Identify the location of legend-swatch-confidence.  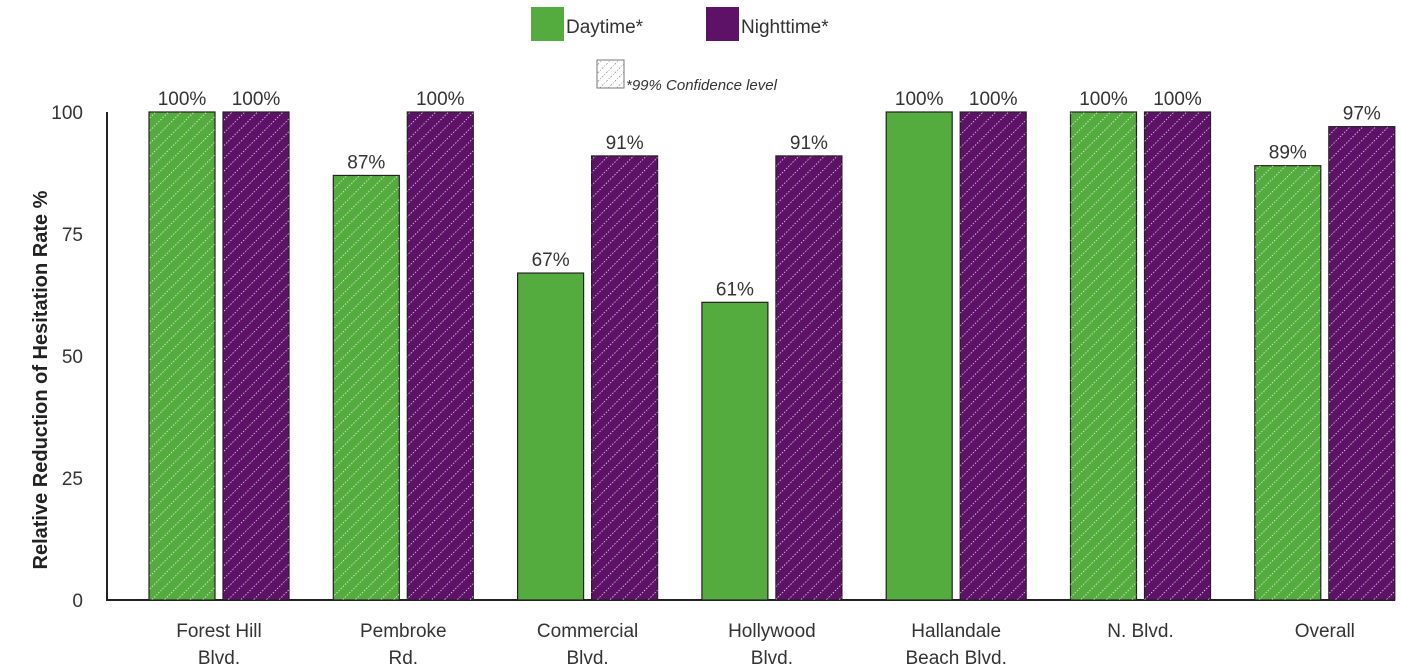
(610, 74).